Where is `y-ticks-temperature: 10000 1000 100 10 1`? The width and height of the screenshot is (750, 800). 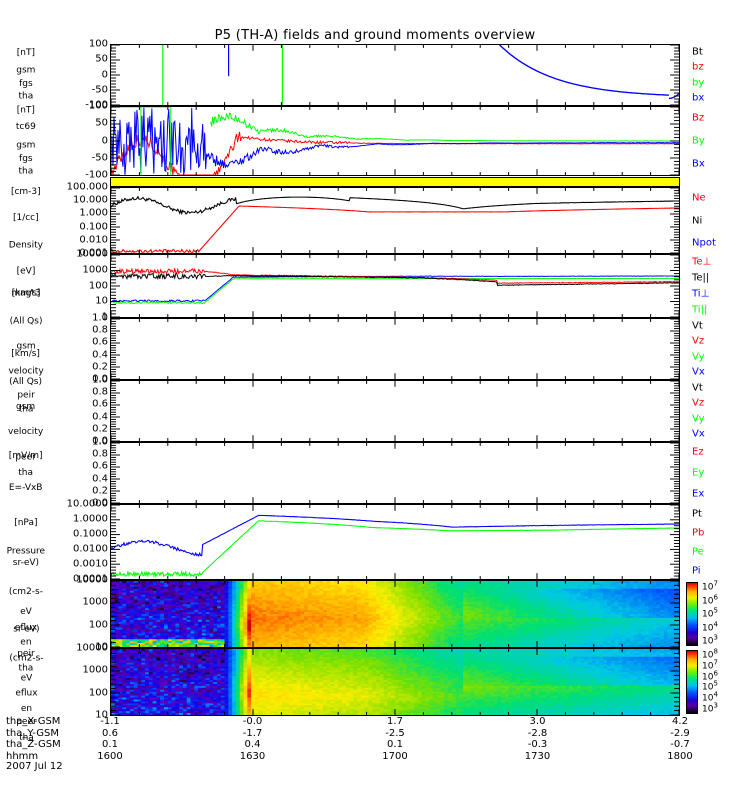 y-ticks-temperature: 10000 1000 100 10 1 is located at coordinates (79, 286).